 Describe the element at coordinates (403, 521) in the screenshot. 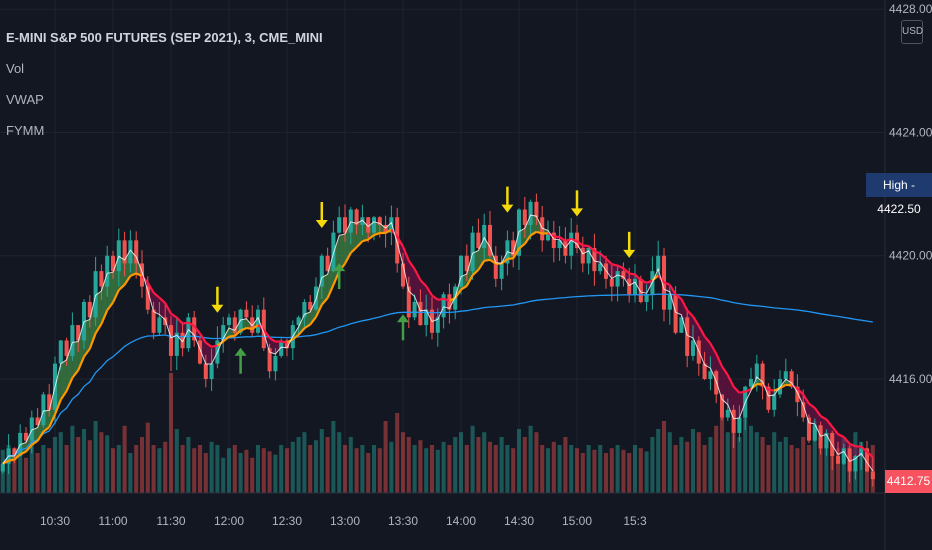

I see `x-tick-label: 13:30` at that location.